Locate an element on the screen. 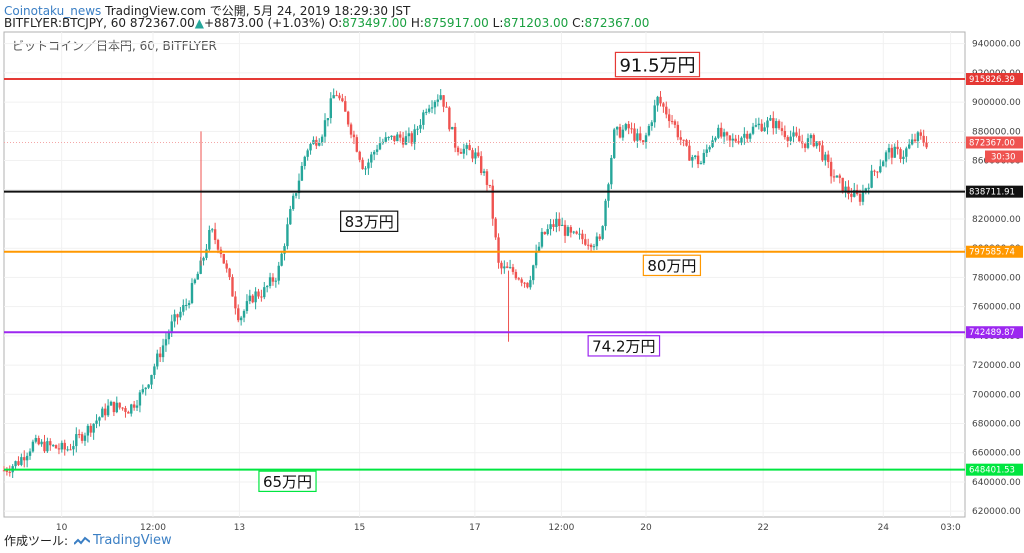 The image size is (1024, 553). level-price-label-red: 915826.39 is located at coordinates (992, 80).